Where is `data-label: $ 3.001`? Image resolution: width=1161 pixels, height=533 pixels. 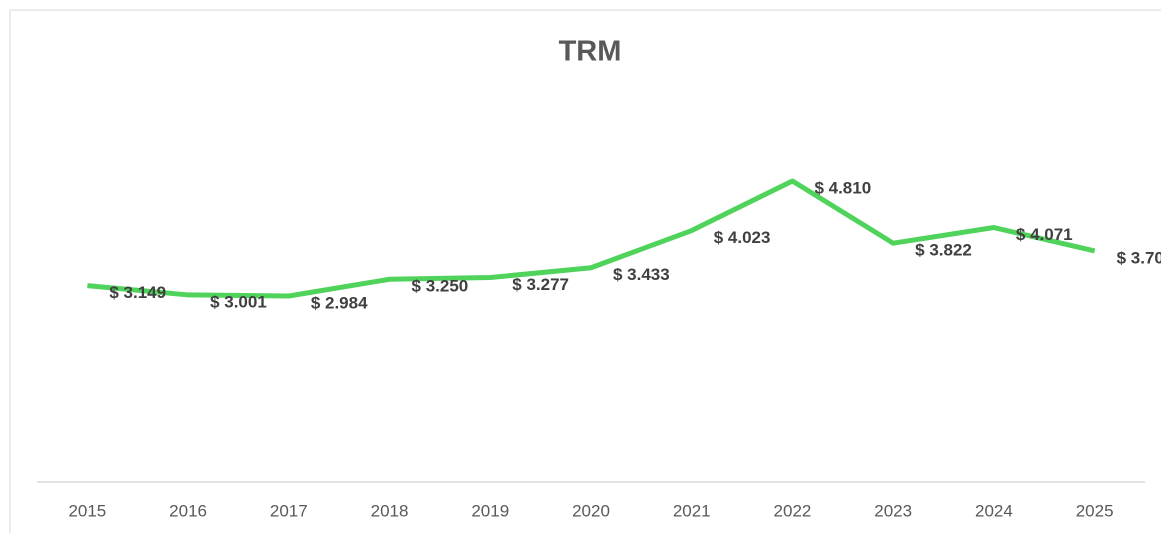
data-label: $ 3.001 is located at coordinates (238, 301).